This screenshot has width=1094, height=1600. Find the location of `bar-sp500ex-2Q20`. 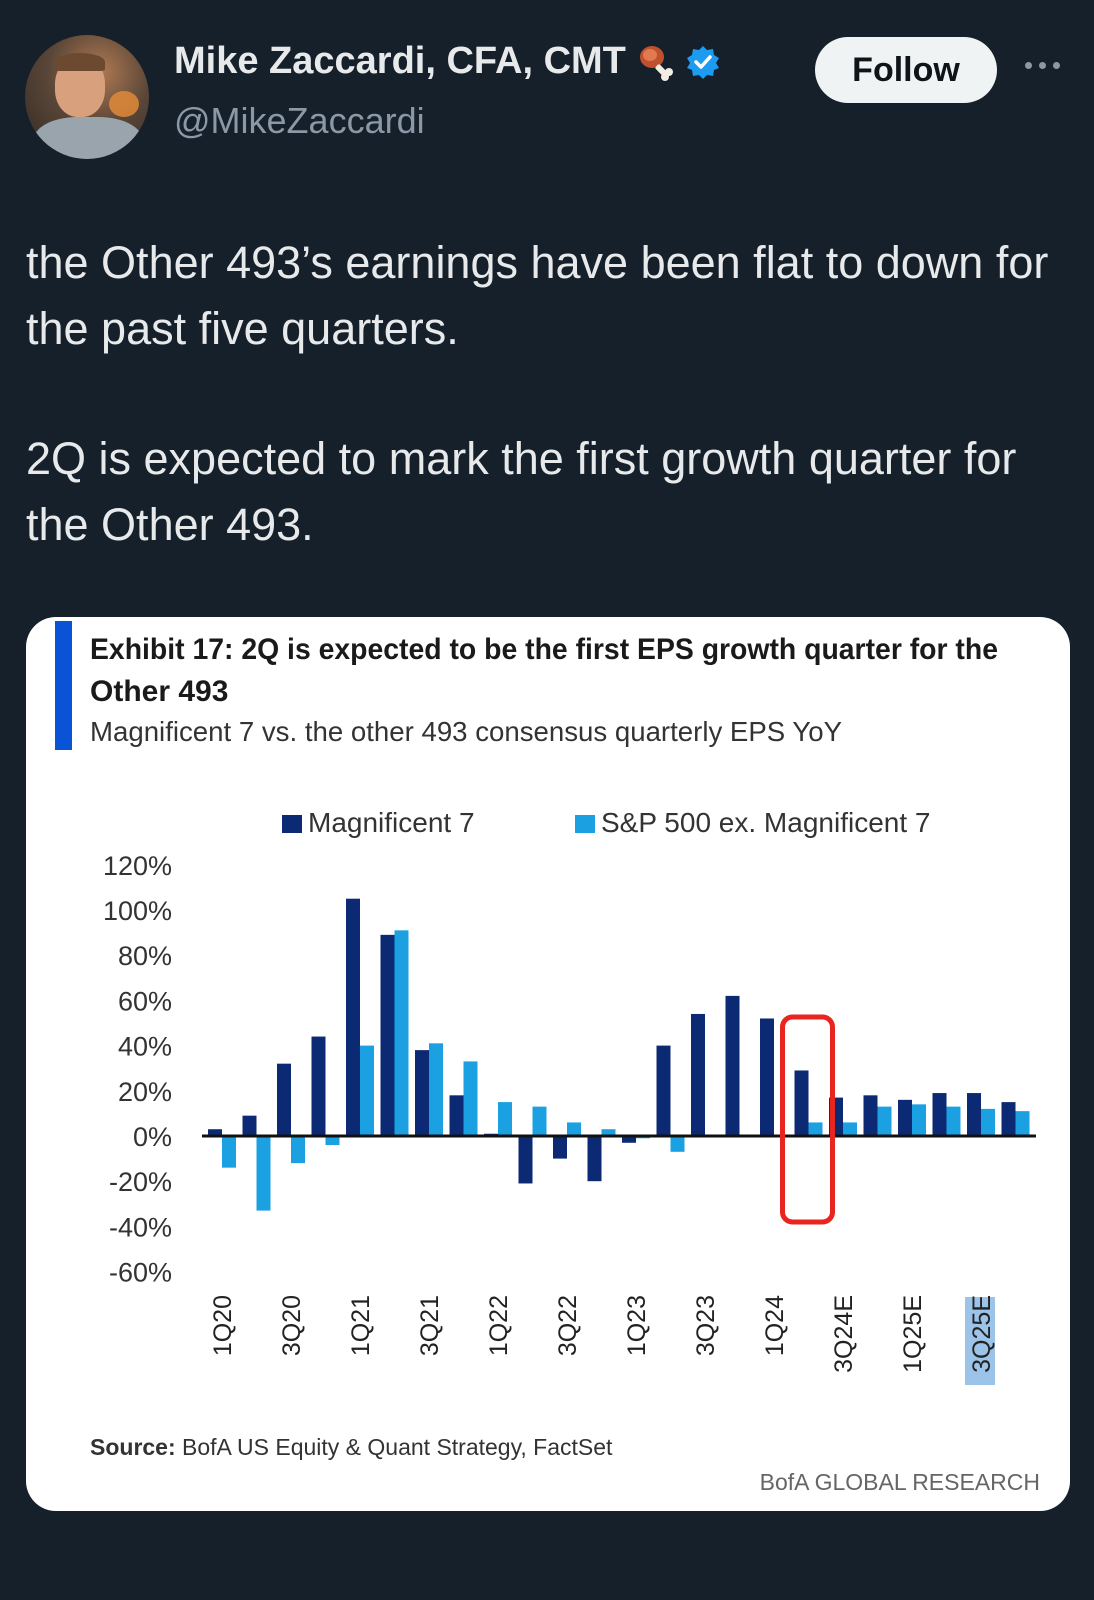

bar-sp500ex-2Q20 is located at coordinates (263, 1173).